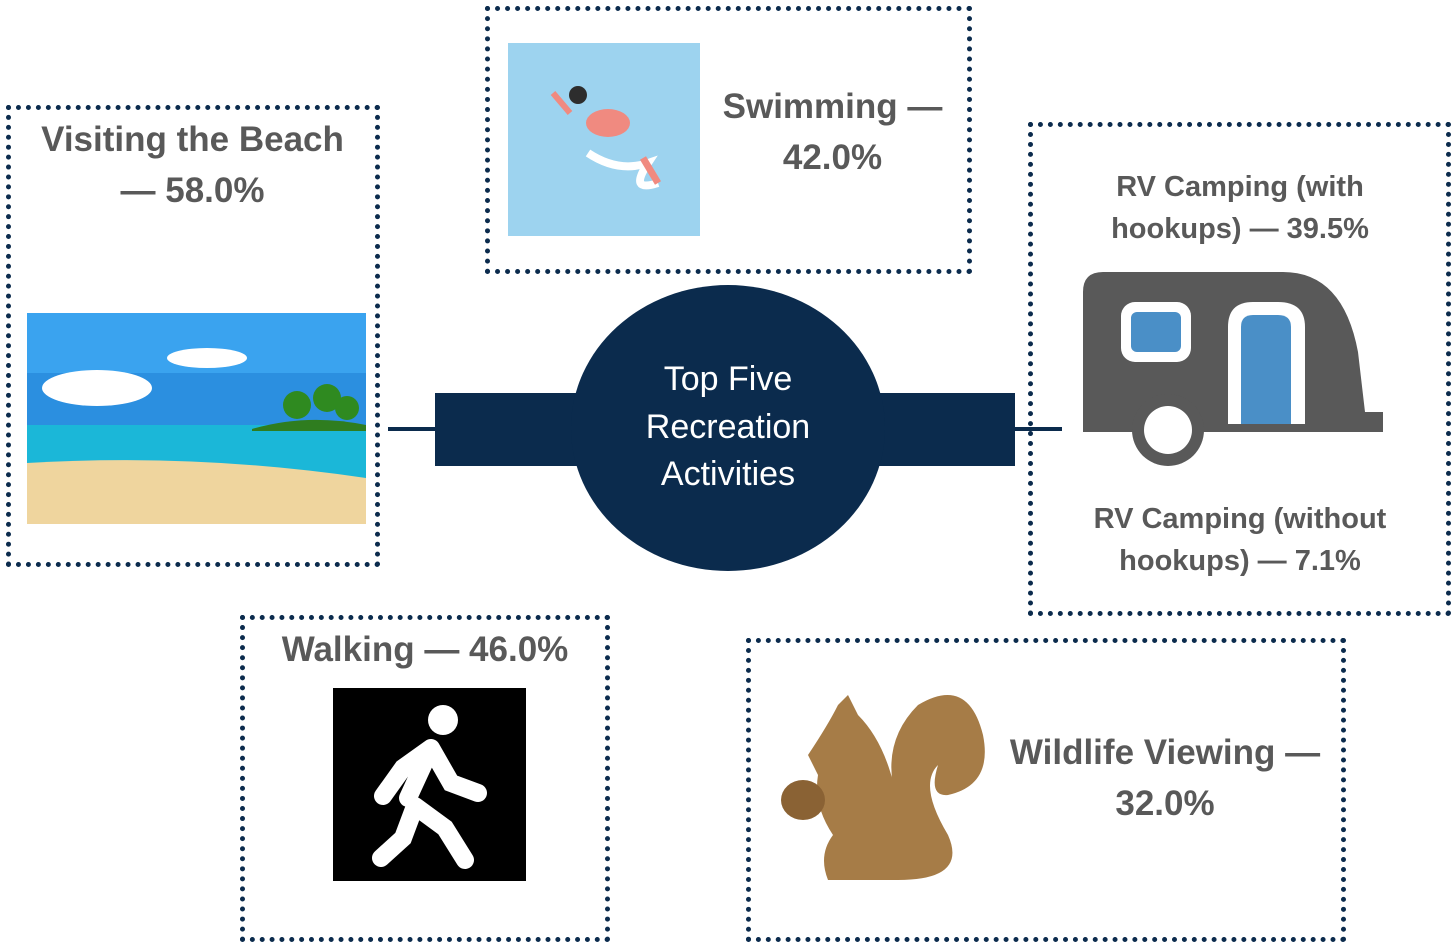  I want to click on beach-box, so click(193, 336).